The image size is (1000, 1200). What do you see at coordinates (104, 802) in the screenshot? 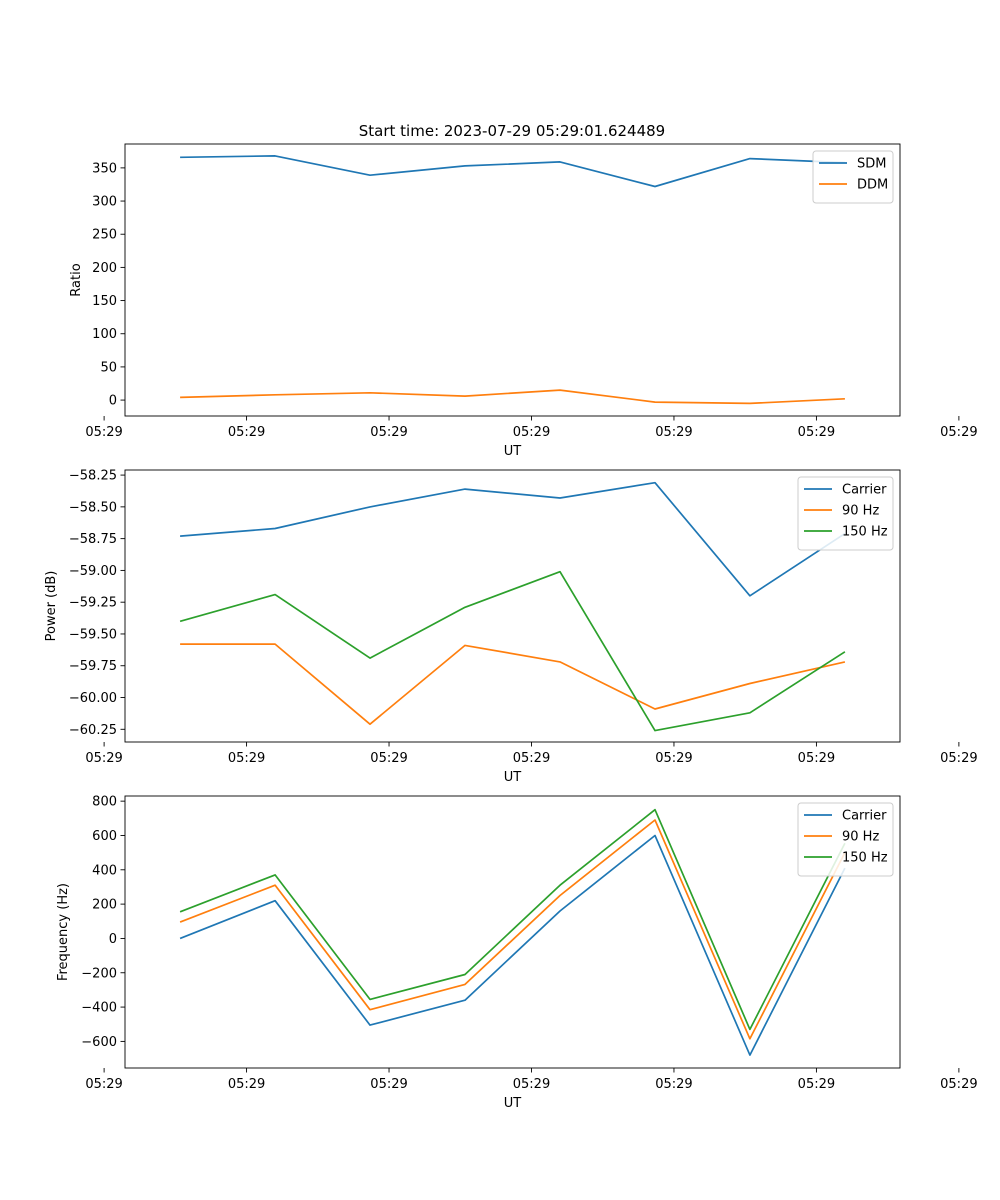
I see `y-tick-label: 800` at bounding box center [104, 802].